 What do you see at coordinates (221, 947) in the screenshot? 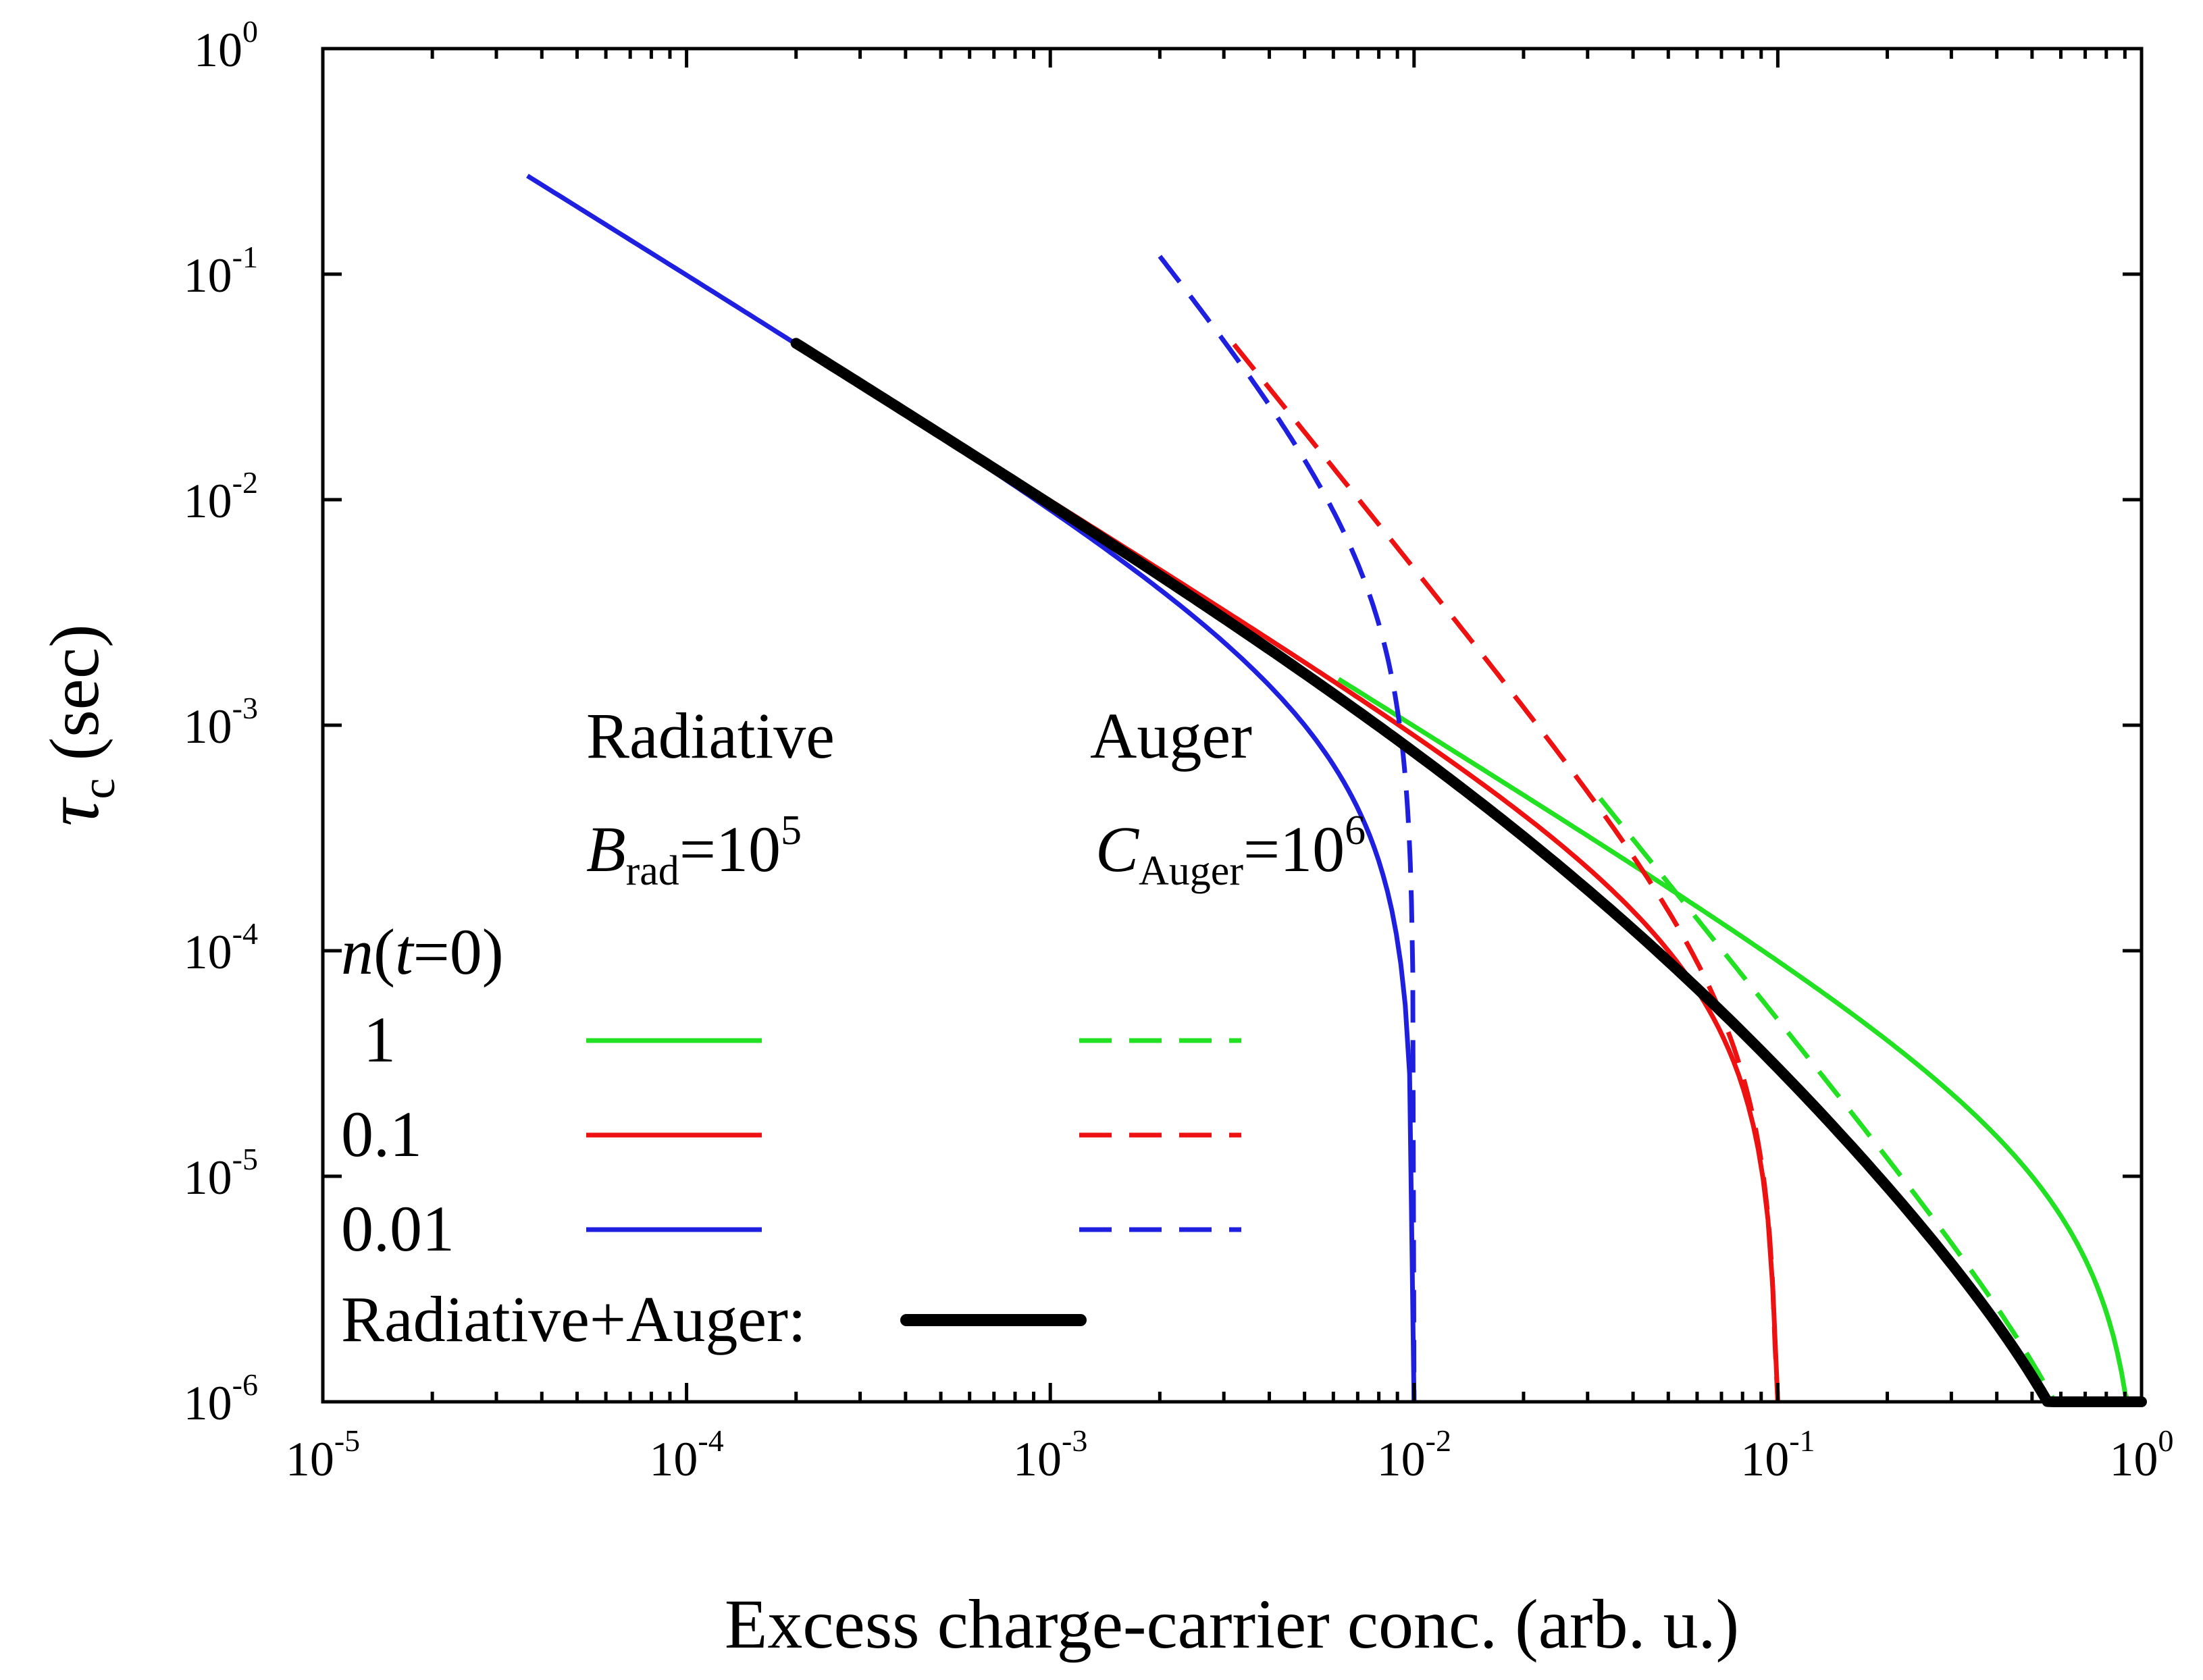
I see `y-tick-label: 10⁻⁴` at bounding box center [221, 947].